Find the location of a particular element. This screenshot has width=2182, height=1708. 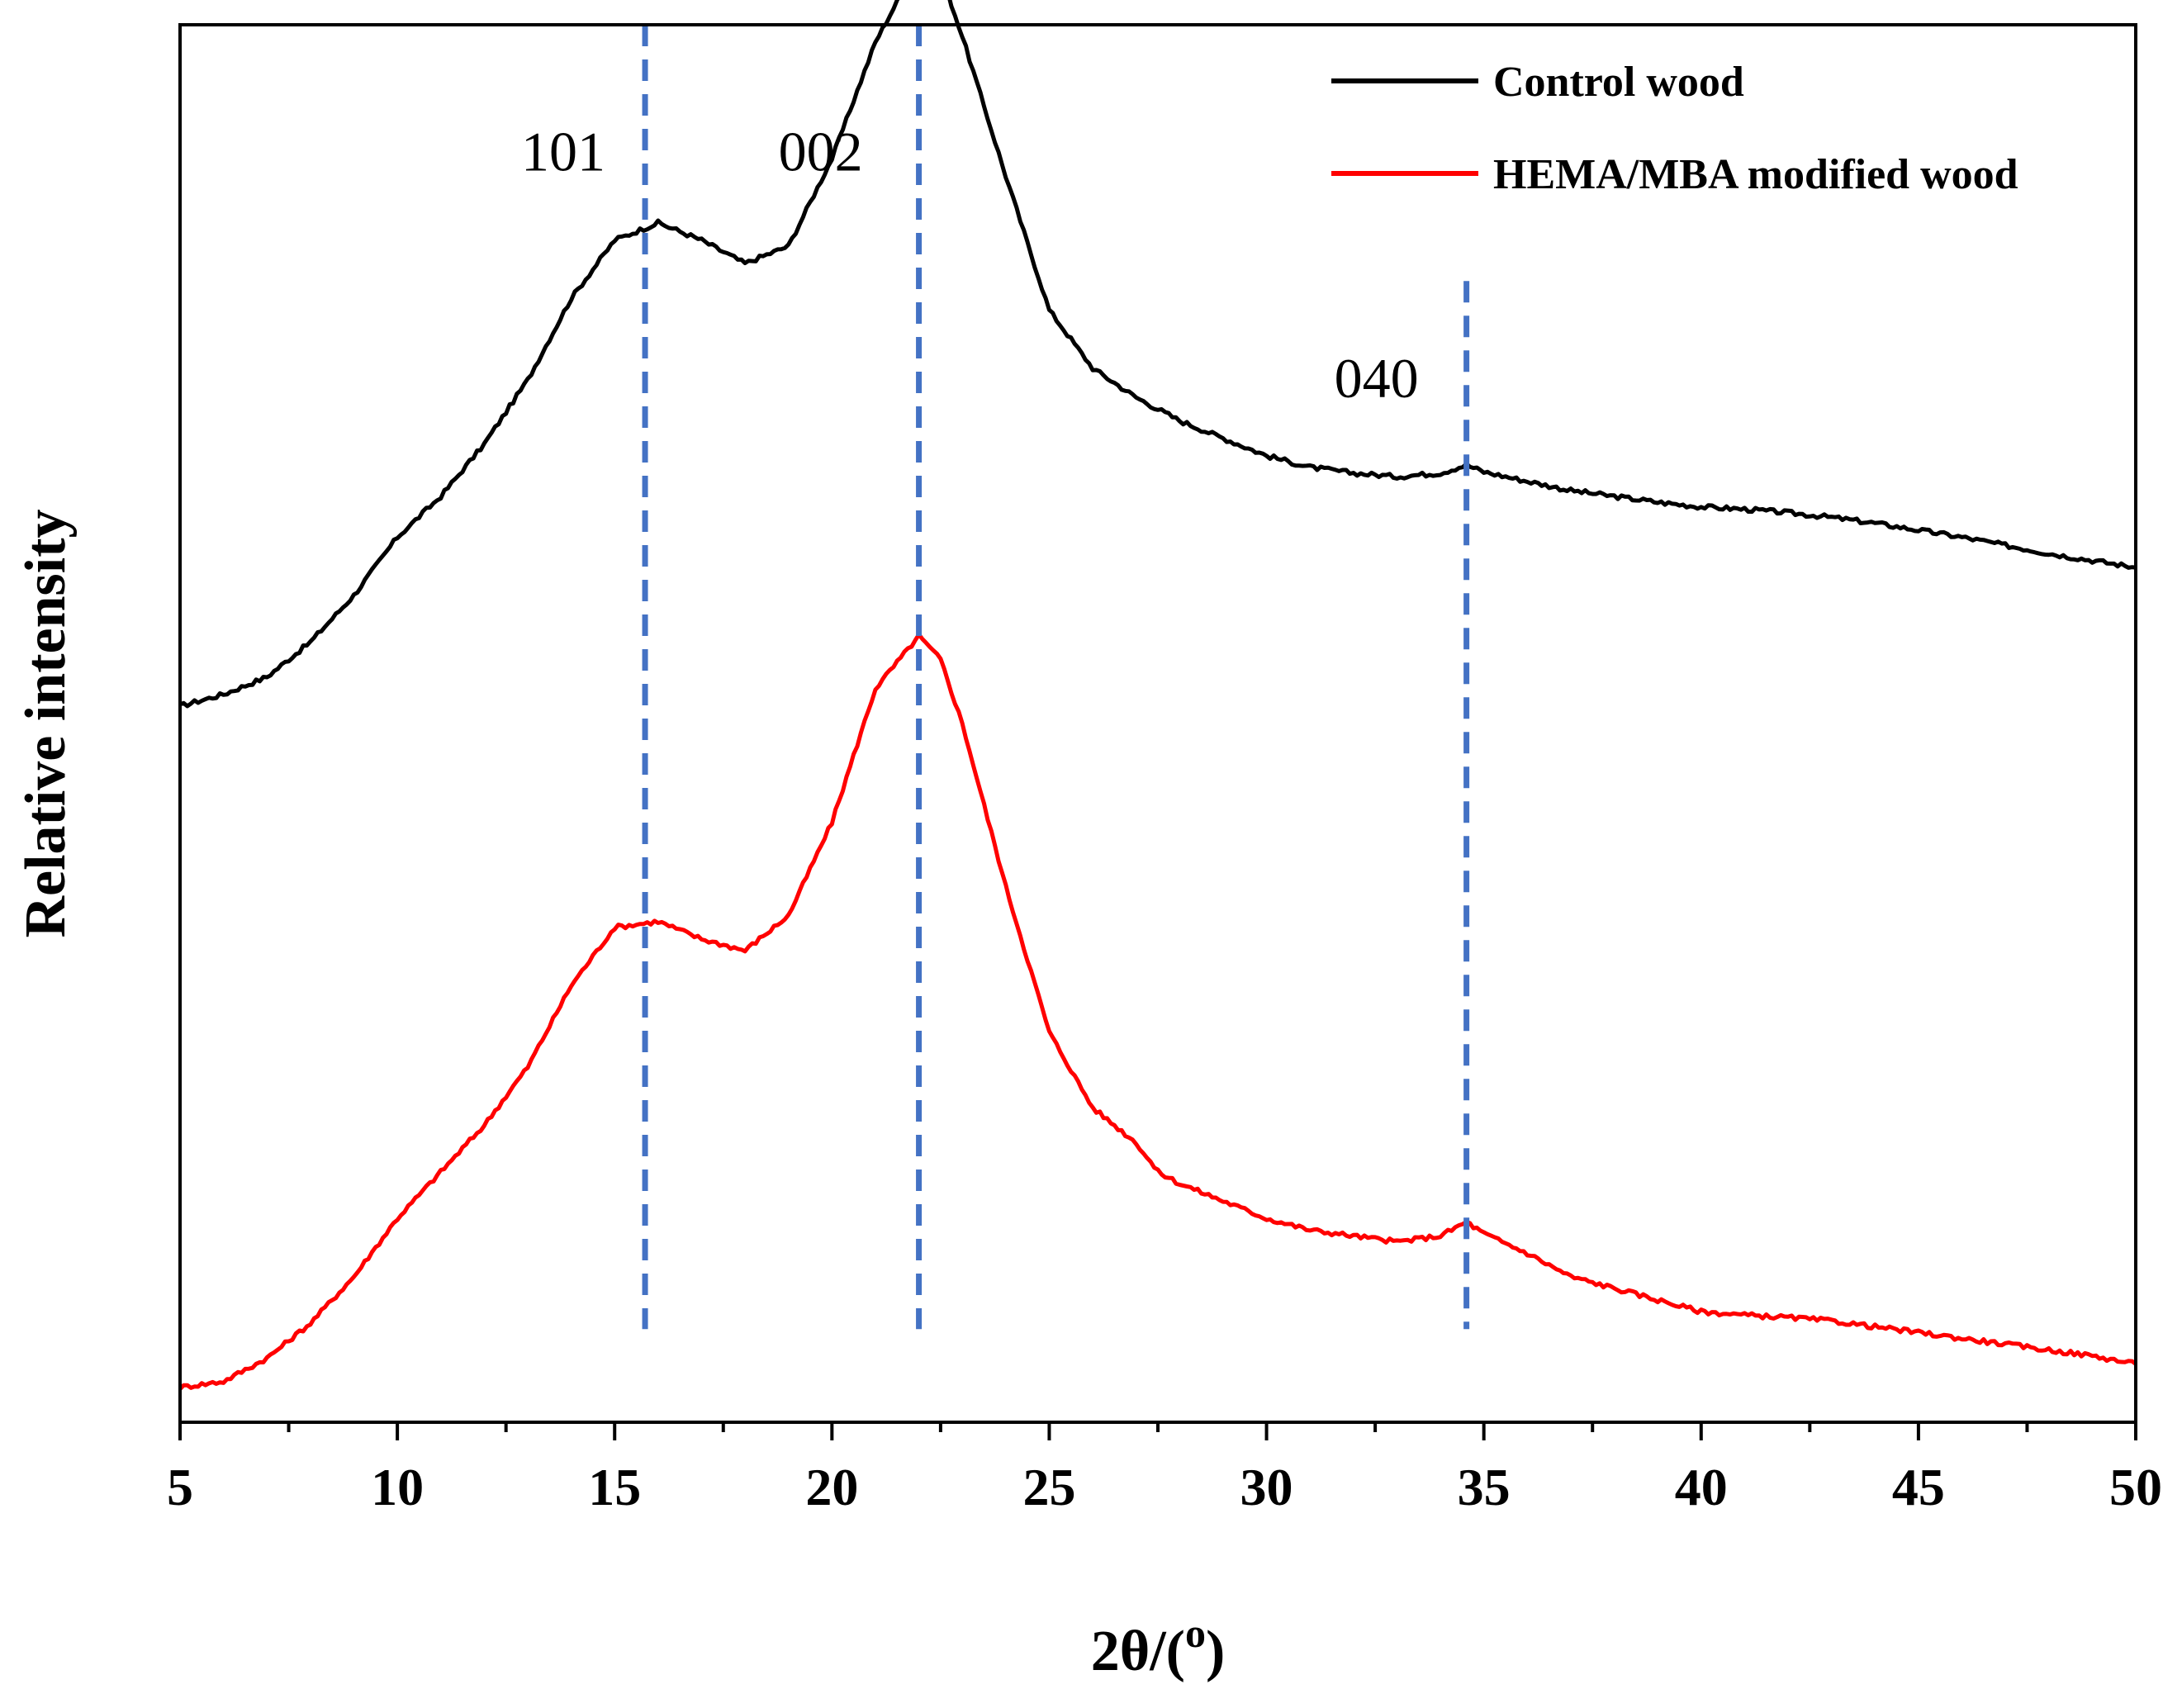

x-tick-label: 40 is located at coordinates (1702, 1487).